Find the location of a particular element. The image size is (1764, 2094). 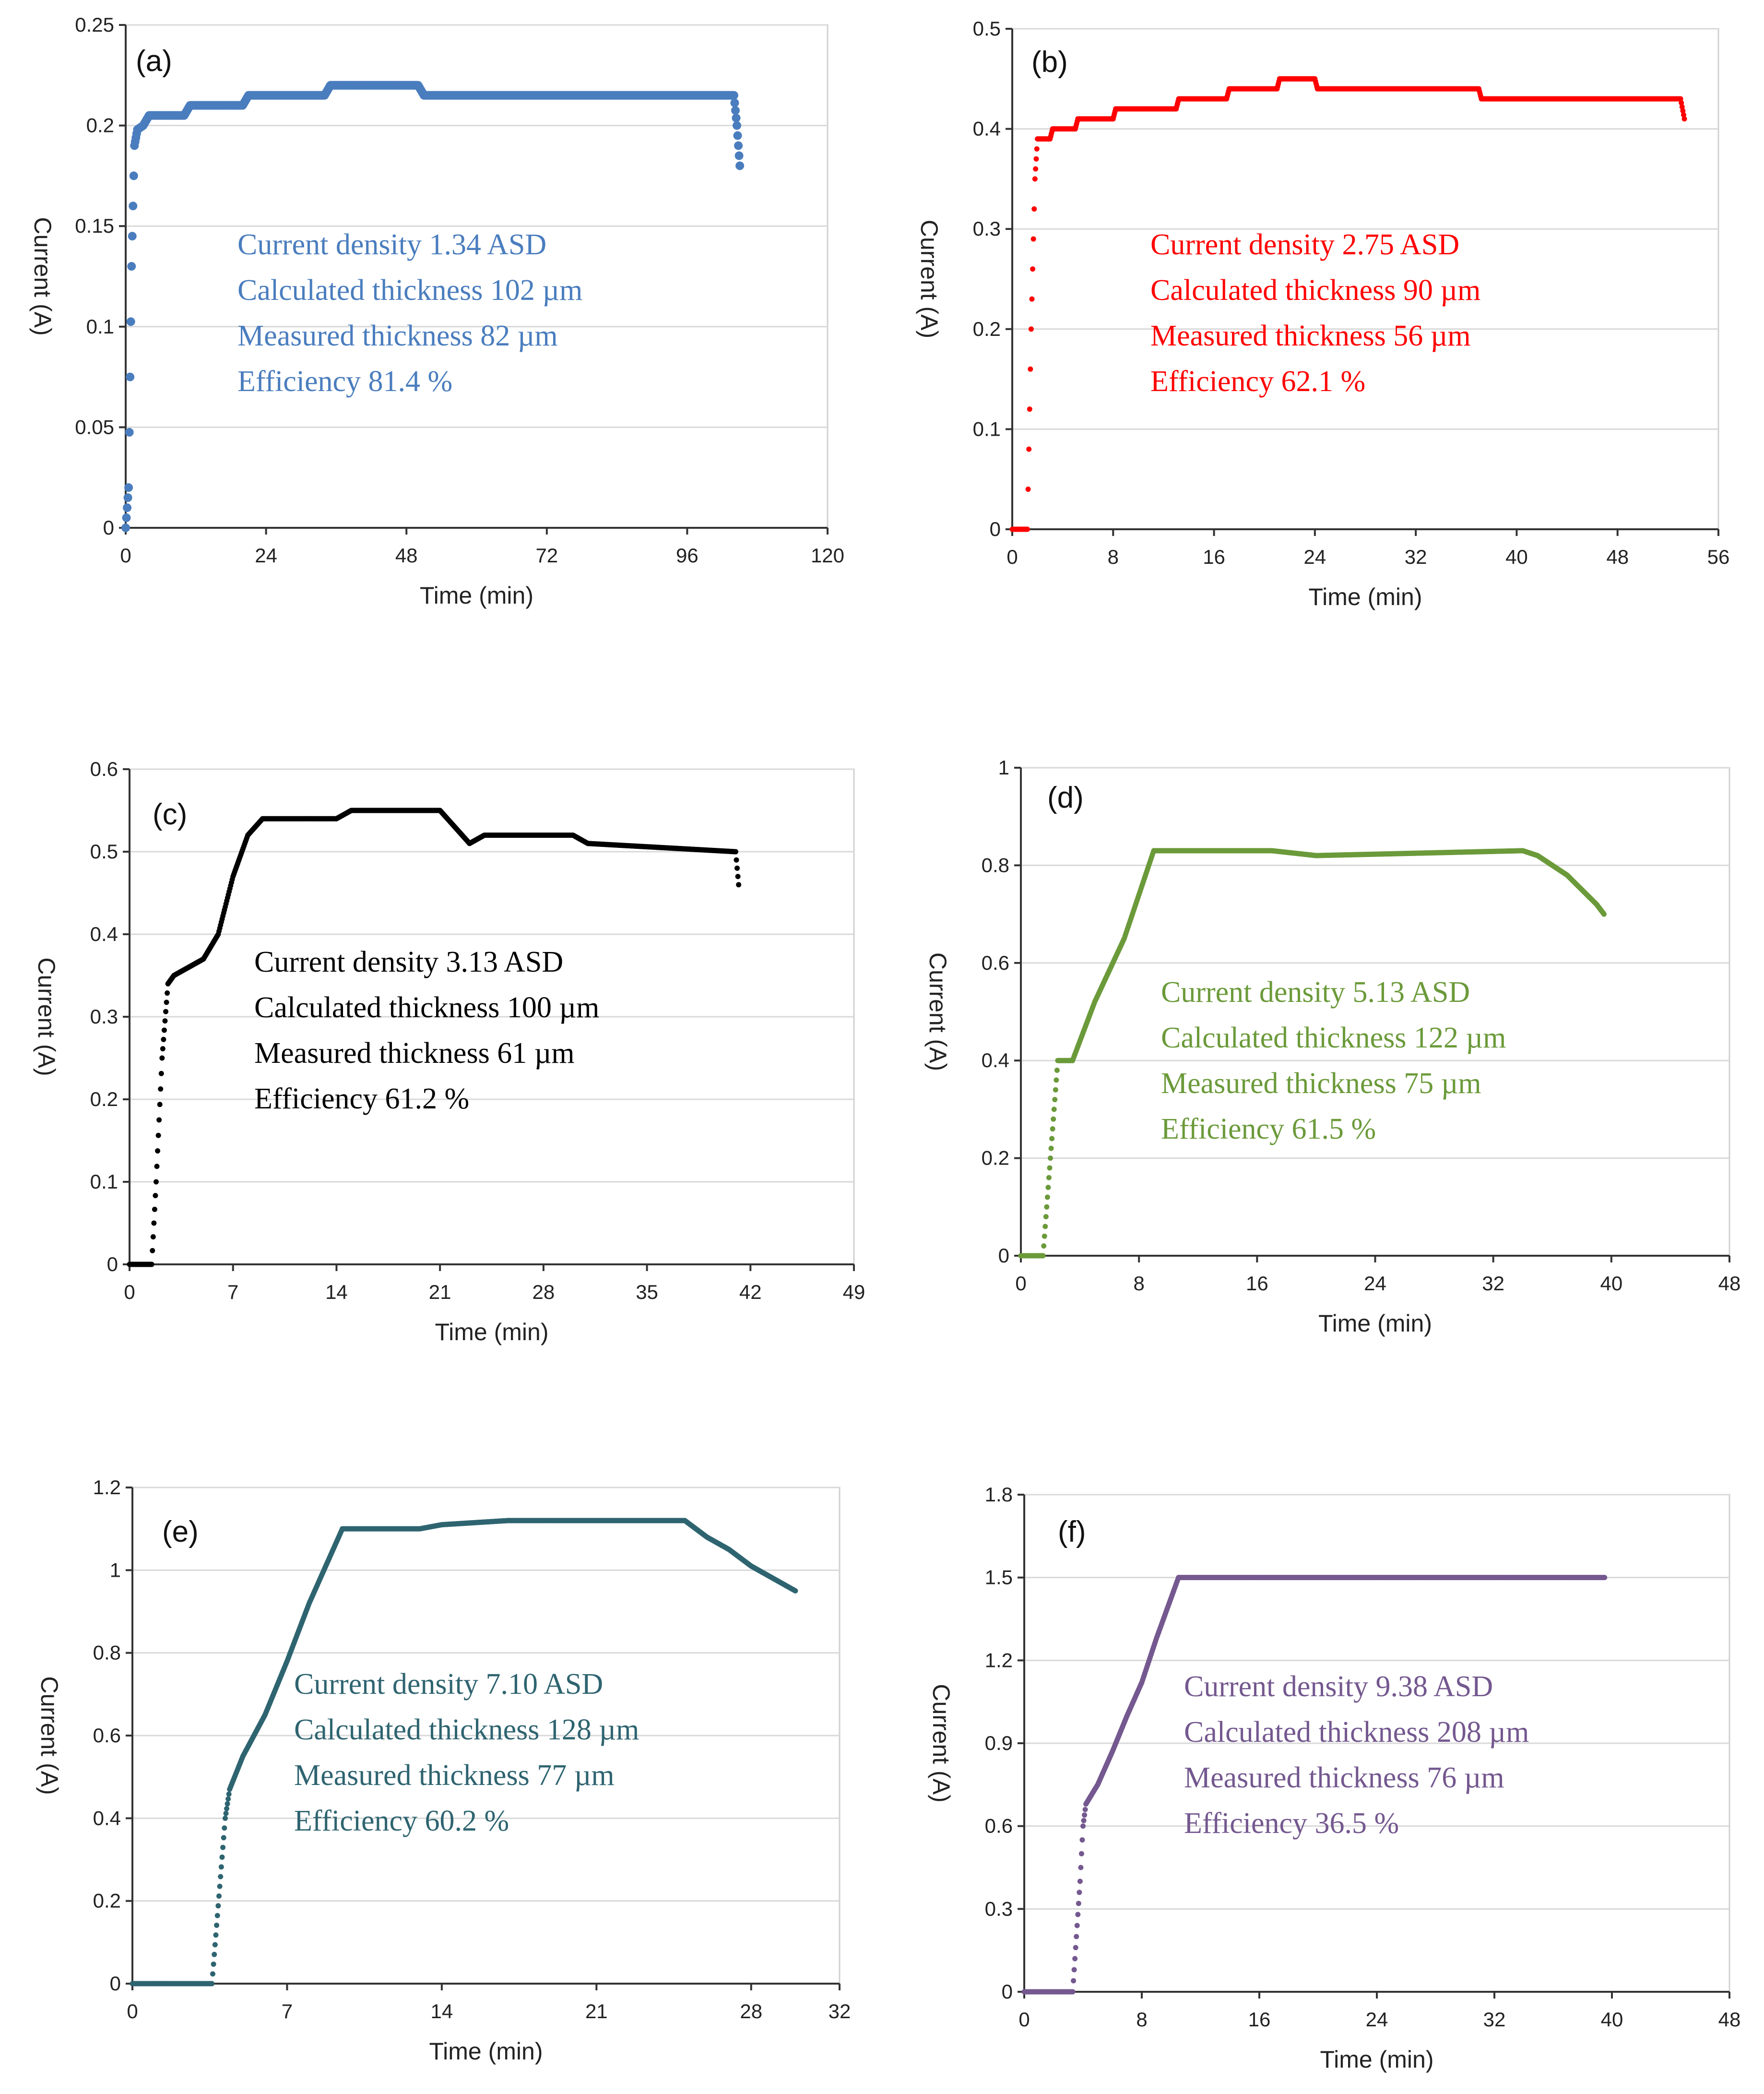

panel-label: (e) is located at coordinates (180, 1532).